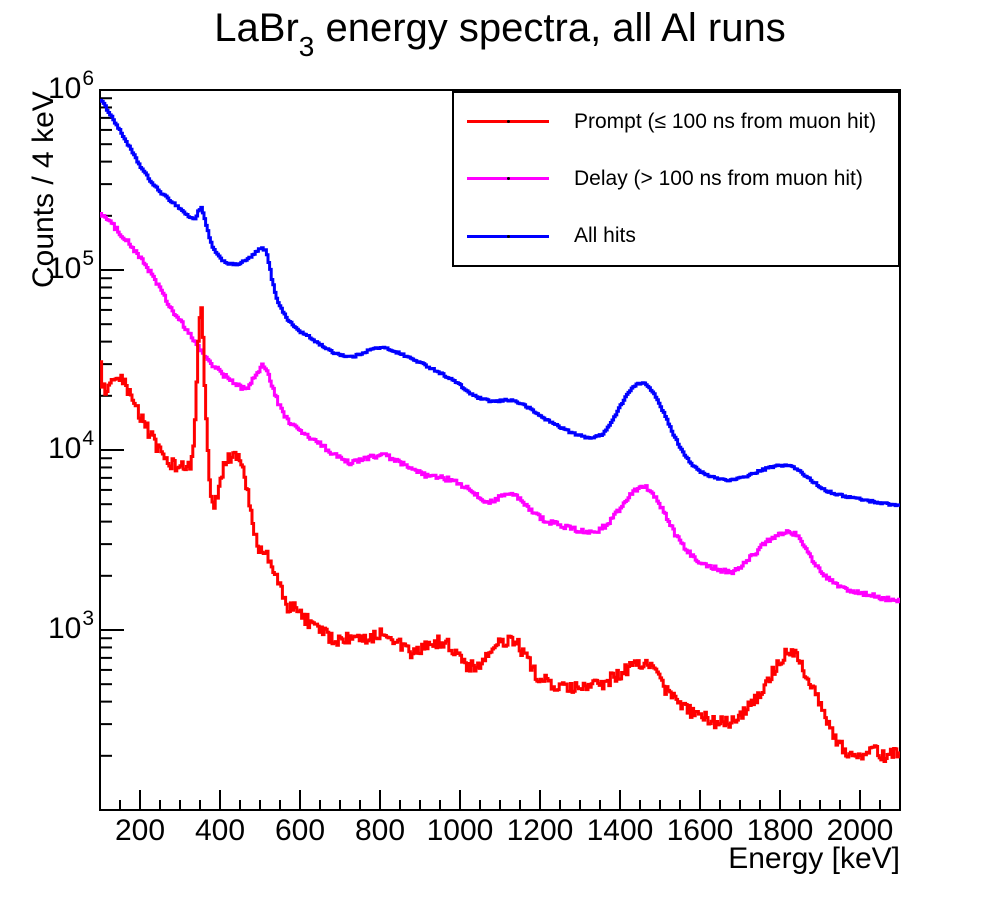  Describe the element at coordinates (70, 266) in the screenshot. I see `y-tick-label: 10⁵` at that location.